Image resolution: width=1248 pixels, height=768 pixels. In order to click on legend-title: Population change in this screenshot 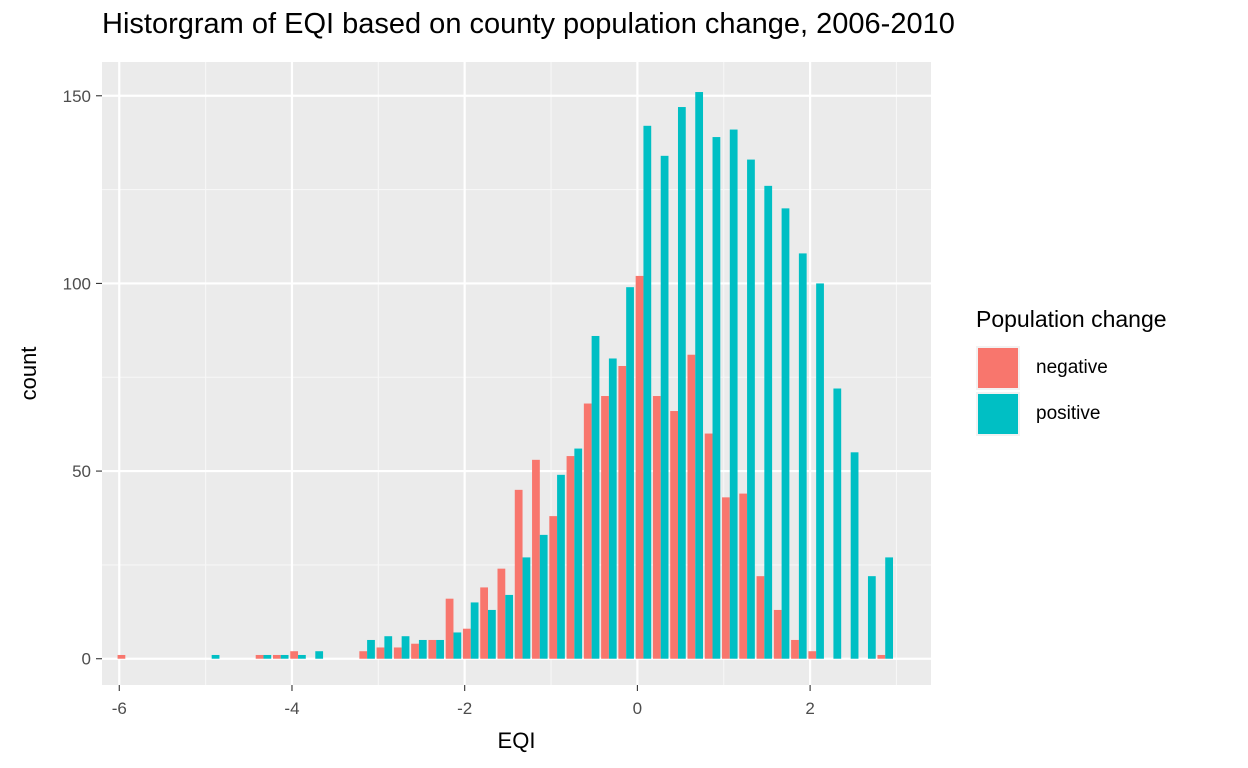, I will do `click(1071, 319)`.